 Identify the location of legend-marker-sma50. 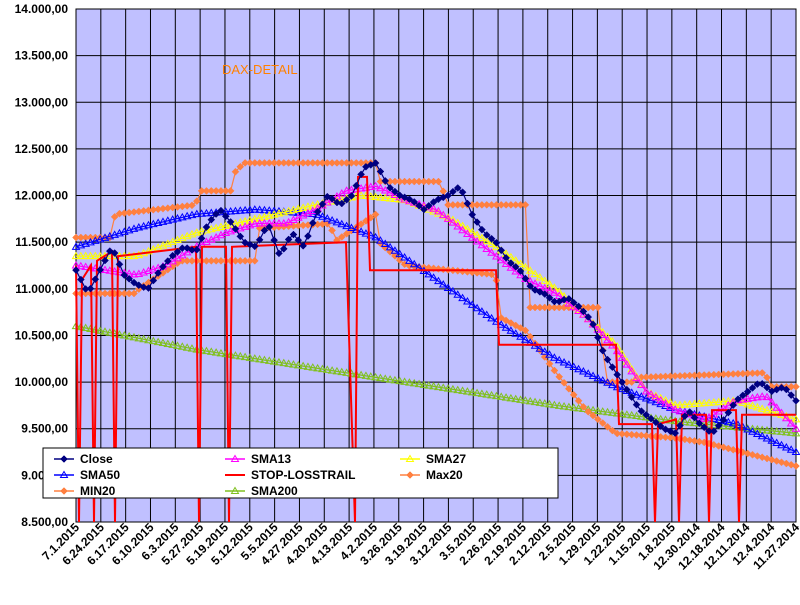
(64, 474).